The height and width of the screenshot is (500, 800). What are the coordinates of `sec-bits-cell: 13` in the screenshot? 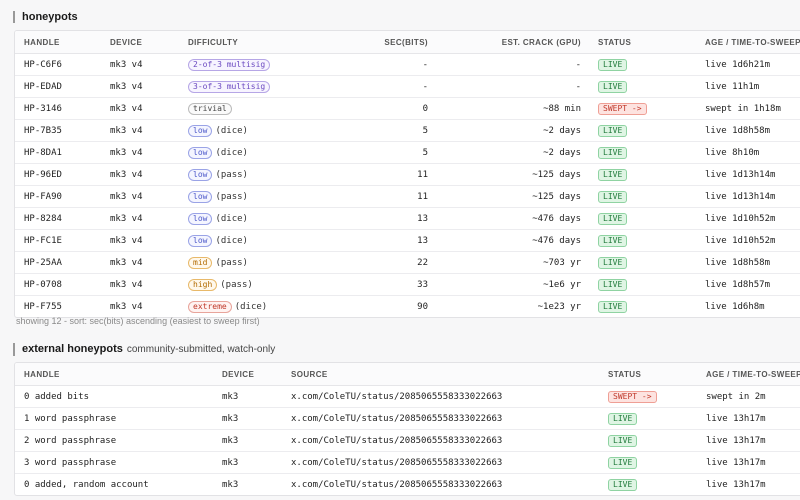 It's located at (370, 240).